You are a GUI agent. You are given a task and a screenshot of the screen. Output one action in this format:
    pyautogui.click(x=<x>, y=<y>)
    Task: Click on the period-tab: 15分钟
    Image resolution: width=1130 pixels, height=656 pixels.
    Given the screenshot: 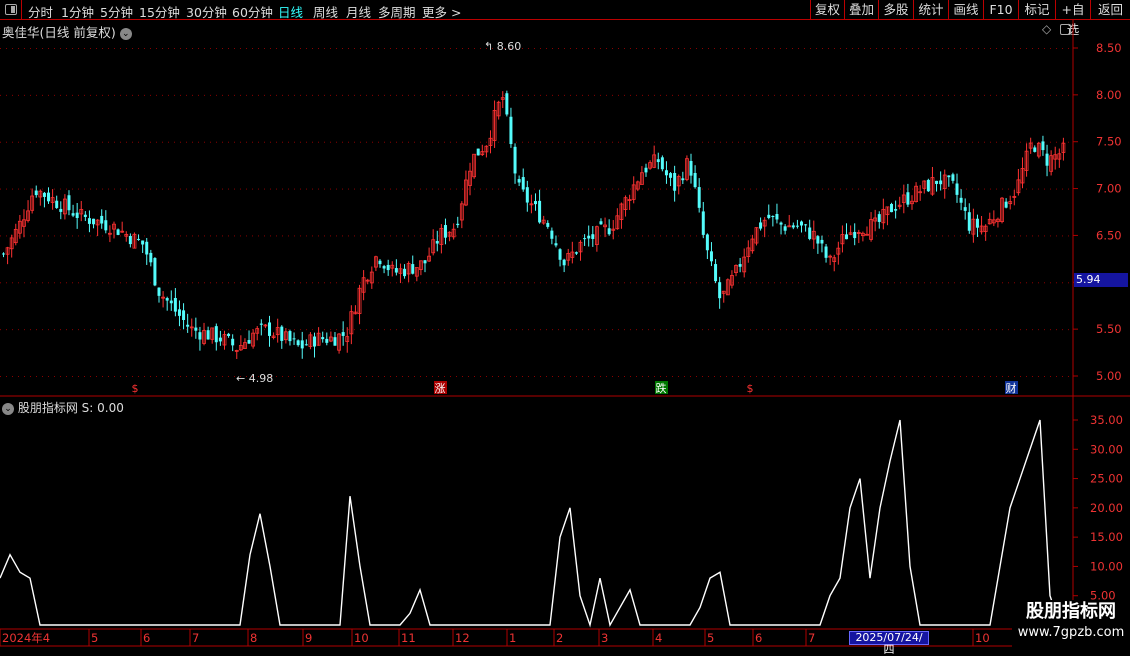 What is the action you would take?
    pyautogui.click(x=159, y=12)
    